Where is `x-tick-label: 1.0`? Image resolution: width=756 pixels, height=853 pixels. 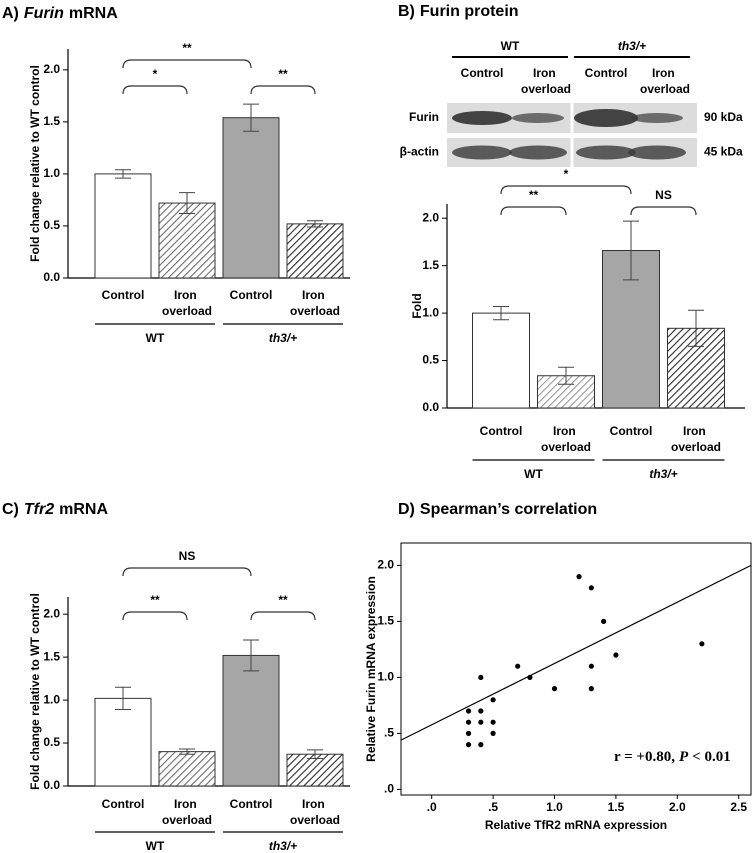 x-tick-label: 1.0 is located at coordinates (554, 807).